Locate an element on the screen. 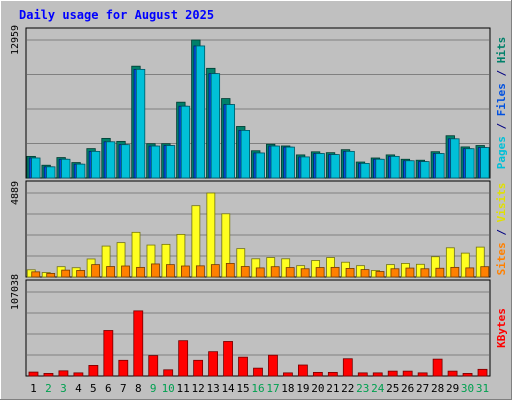 The height and width of the screenshot is (405, 512). x-tick-label-7: 7 is located at coordinates (123, 388).